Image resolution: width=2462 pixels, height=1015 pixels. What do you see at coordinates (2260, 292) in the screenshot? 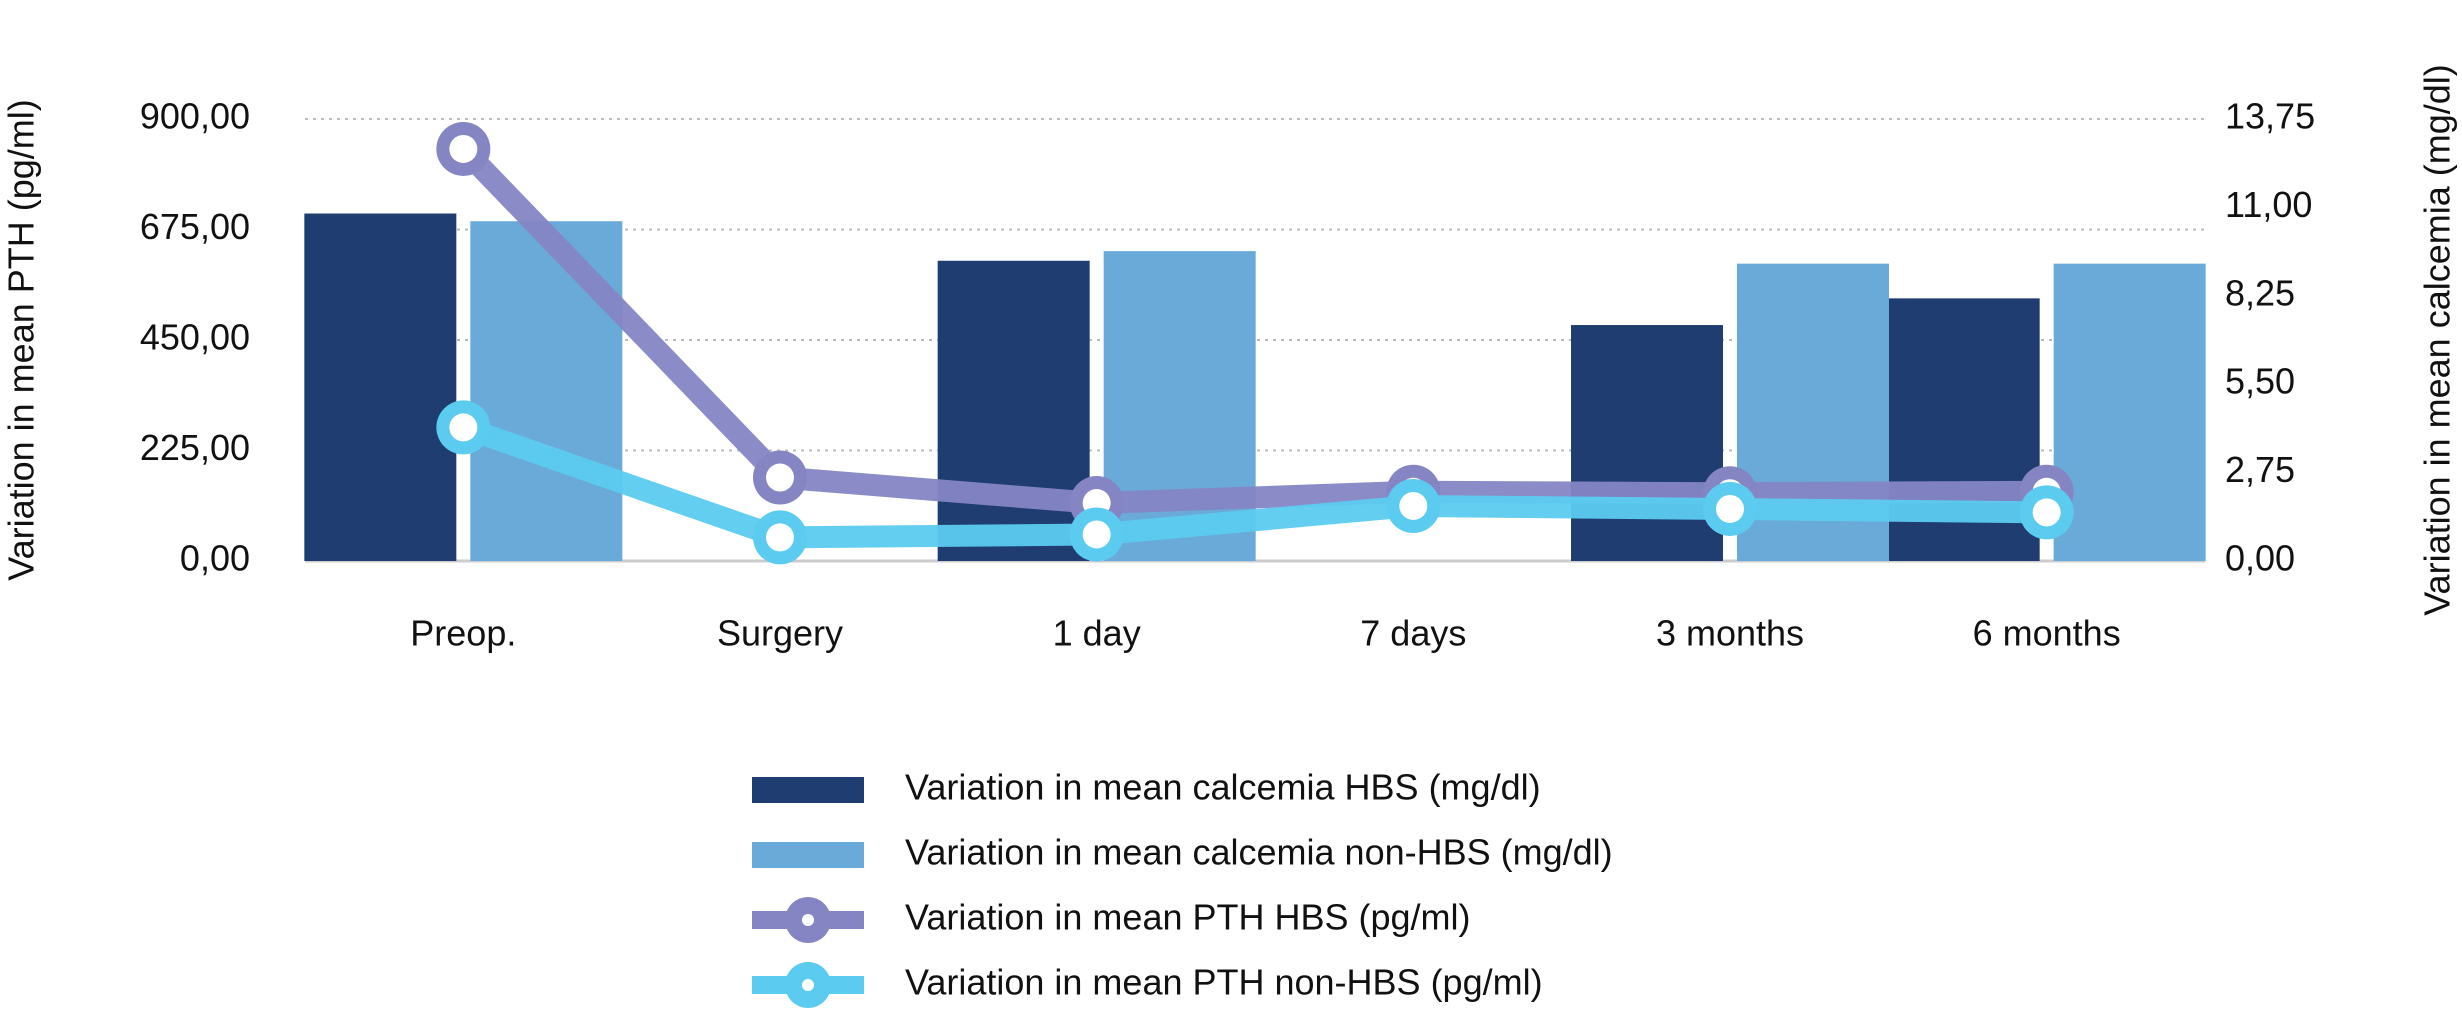
I see `y2-tick-label: 8,25` at bounding box center [2260, 292].